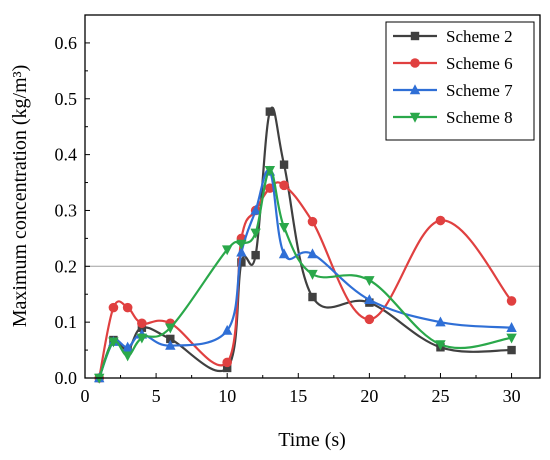  I want to click on legend-label: Scheme 6, so click(479, 63).